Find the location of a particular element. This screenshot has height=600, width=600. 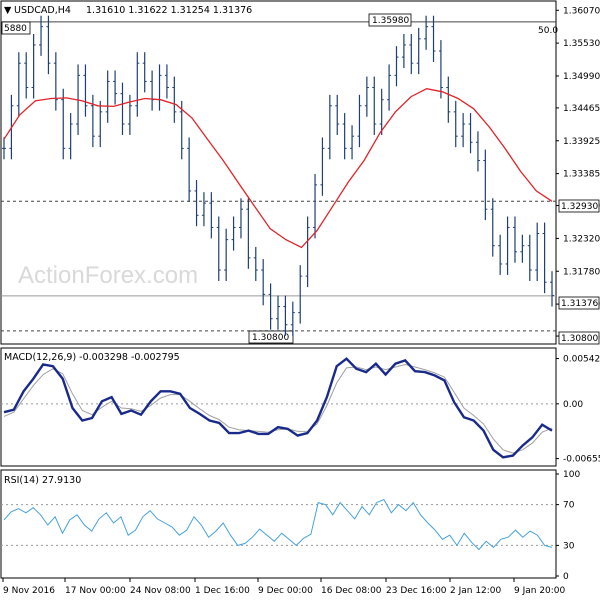

x-tick-label: 9 Dec 00:00 is located at coordinates (285, 591).